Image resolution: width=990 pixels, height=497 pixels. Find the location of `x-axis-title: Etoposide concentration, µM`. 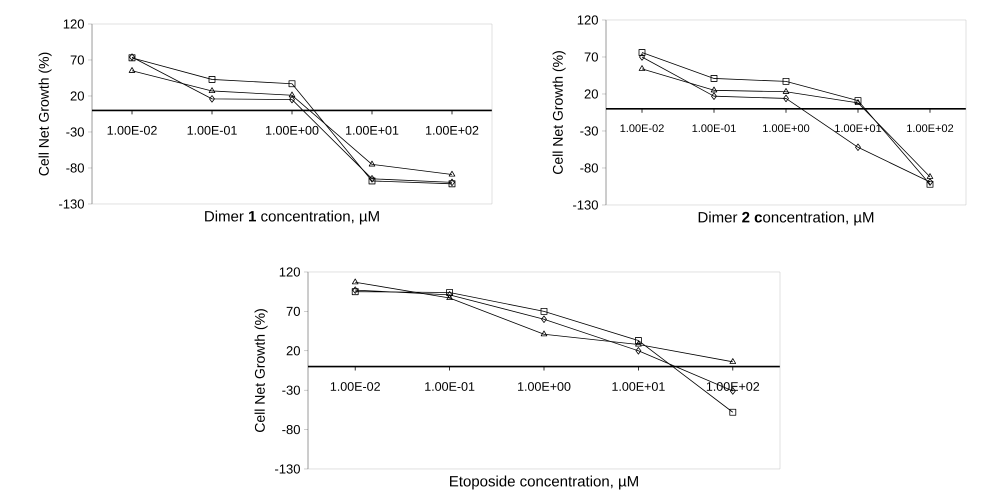

x-axis-title: Etoposide concentration, µM is located at coordinates (544, 483).